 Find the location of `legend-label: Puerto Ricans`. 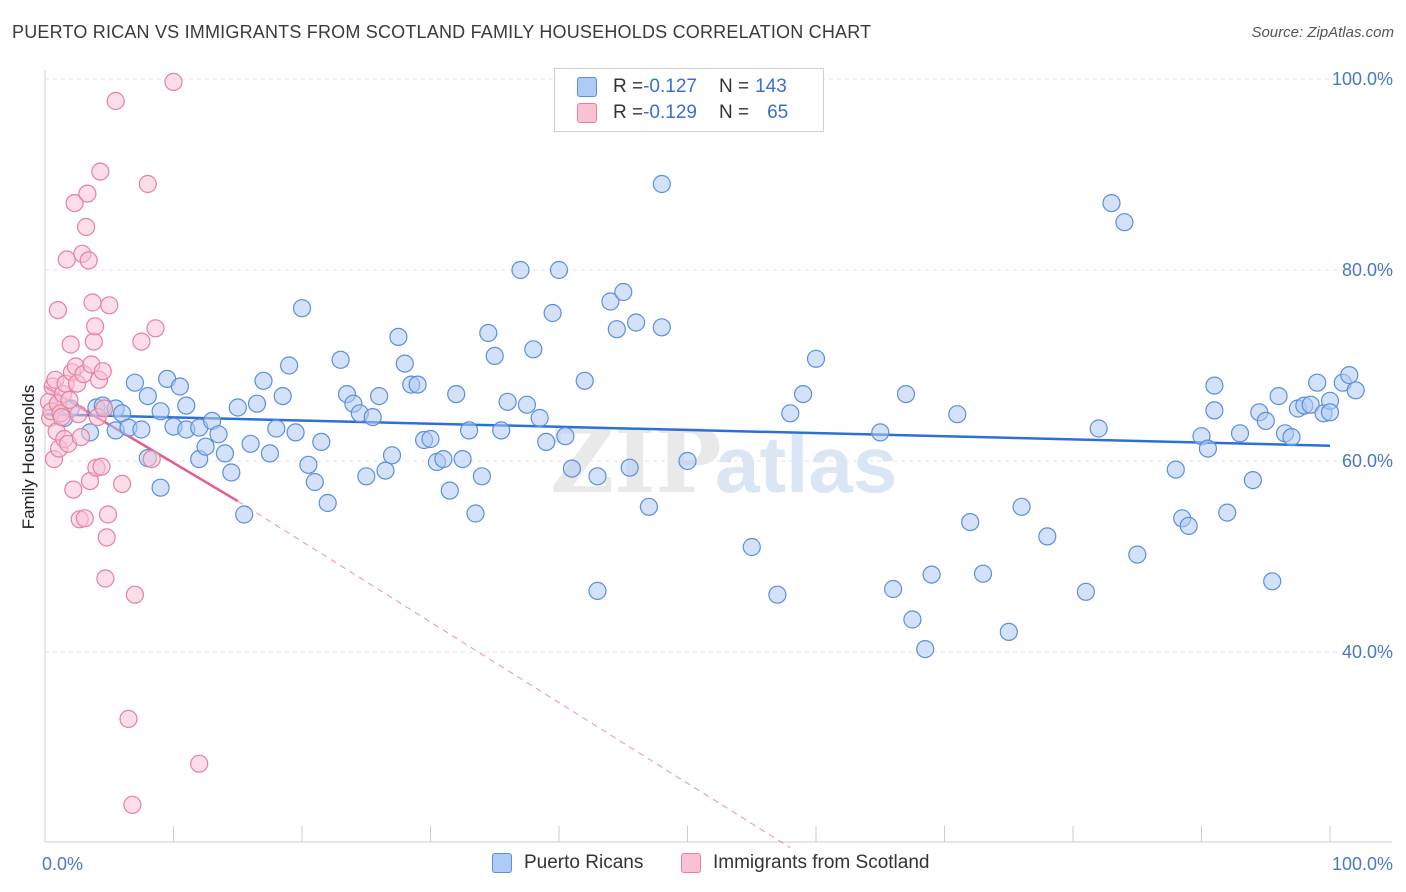

legend-label: Puerto Ricans is located at coordinates (584, 862).